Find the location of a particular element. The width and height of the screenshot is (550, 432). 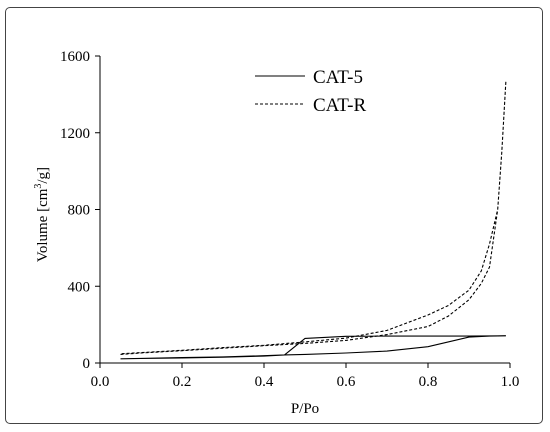

y-axis-label-superscript: 3 is located at coordinates (38, 186).